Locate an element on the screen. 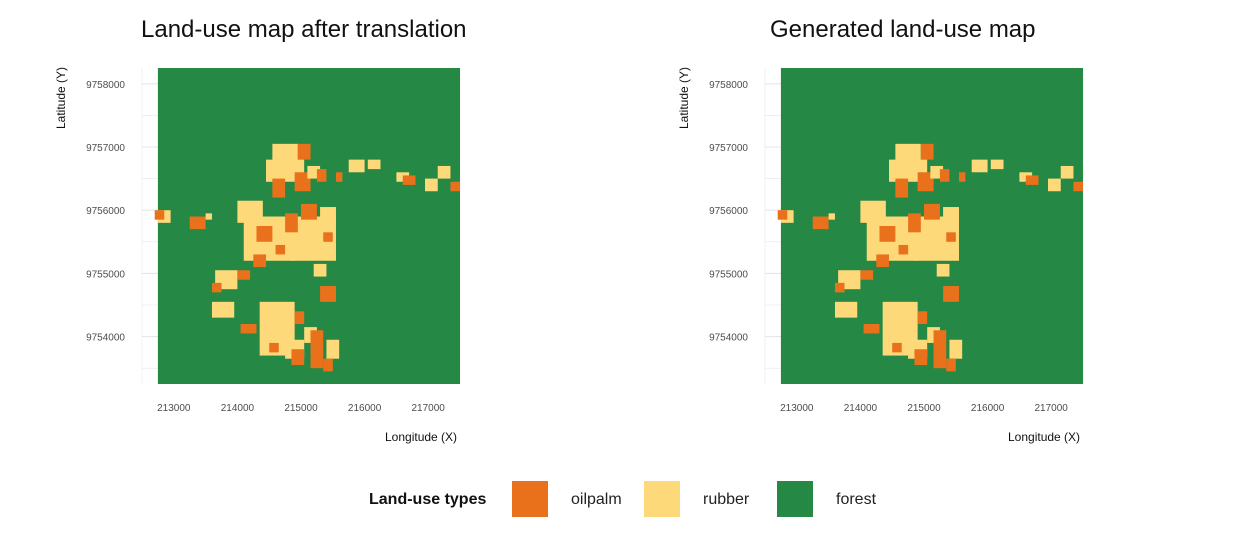 This screenshot has width=1246, height=540. legend-label-oilpalm: oilpalm is located at coordinates (596, 499).